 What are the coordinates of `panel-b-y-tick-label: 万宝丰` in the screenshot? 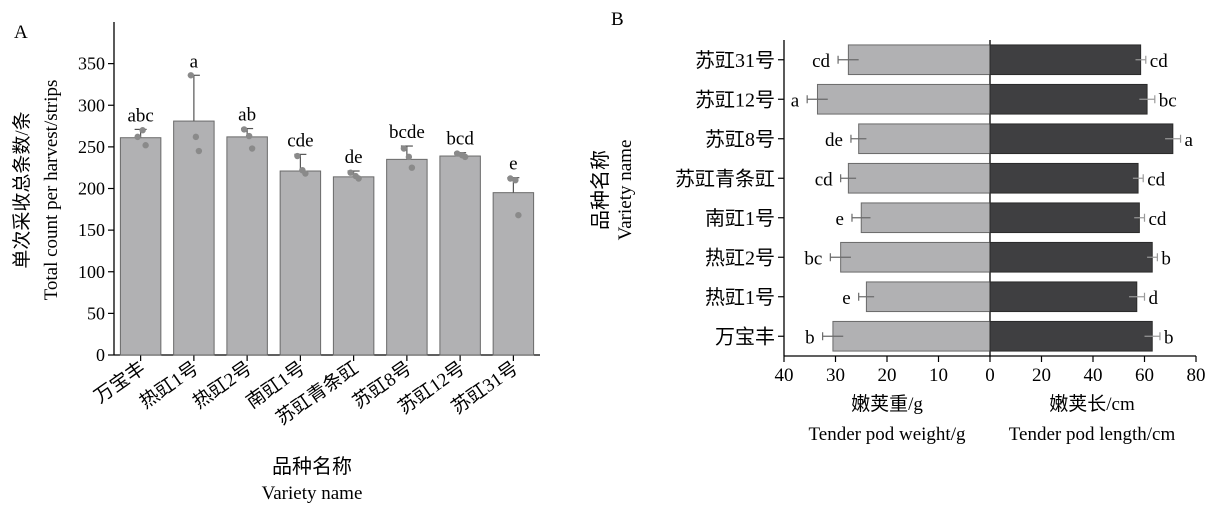 It's located at (745, 336).